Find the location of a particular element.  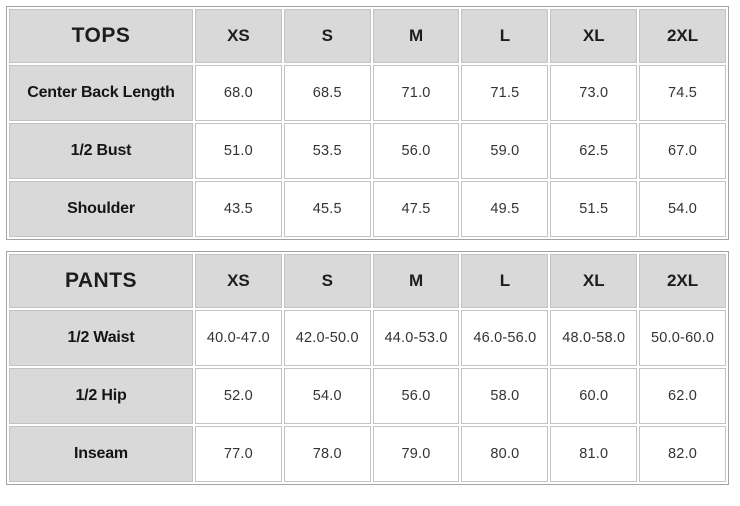

tops-col-header-xs: XS is located at coordinates (238, 36).